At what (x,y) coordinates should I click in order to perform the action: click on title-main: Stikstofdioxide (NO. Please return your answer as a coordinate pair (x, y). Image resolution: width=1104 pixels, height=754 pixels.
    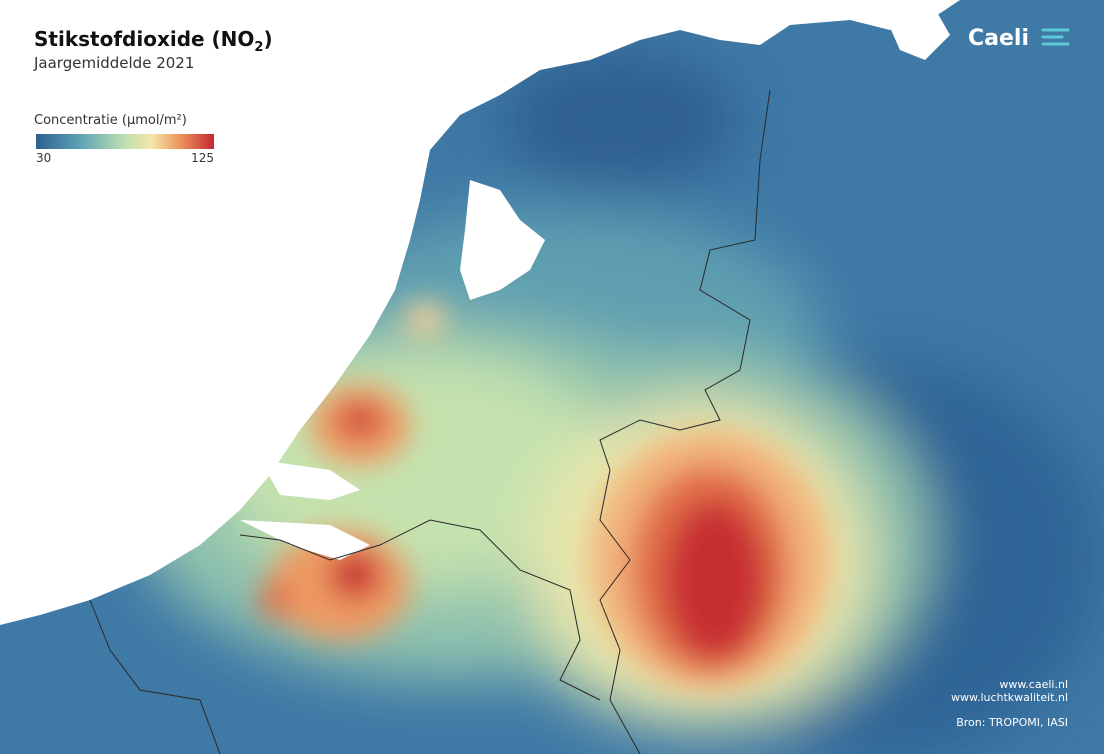
    Looking at the image, I should click on (144, 39).